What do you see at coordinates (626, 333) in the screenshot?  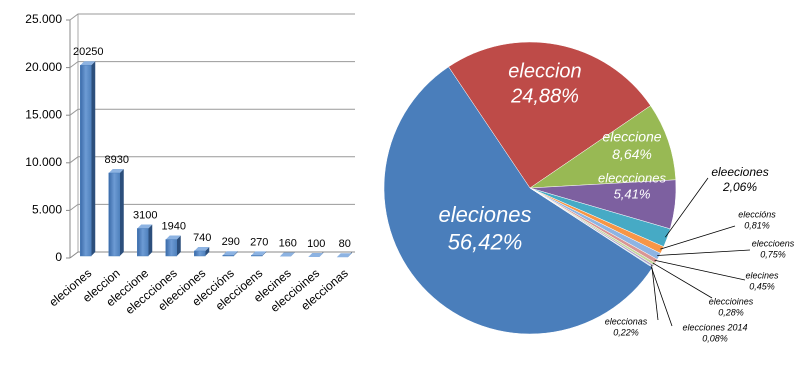 I see `slice-value-label: 0,22%` at bounding box center [626, 333].